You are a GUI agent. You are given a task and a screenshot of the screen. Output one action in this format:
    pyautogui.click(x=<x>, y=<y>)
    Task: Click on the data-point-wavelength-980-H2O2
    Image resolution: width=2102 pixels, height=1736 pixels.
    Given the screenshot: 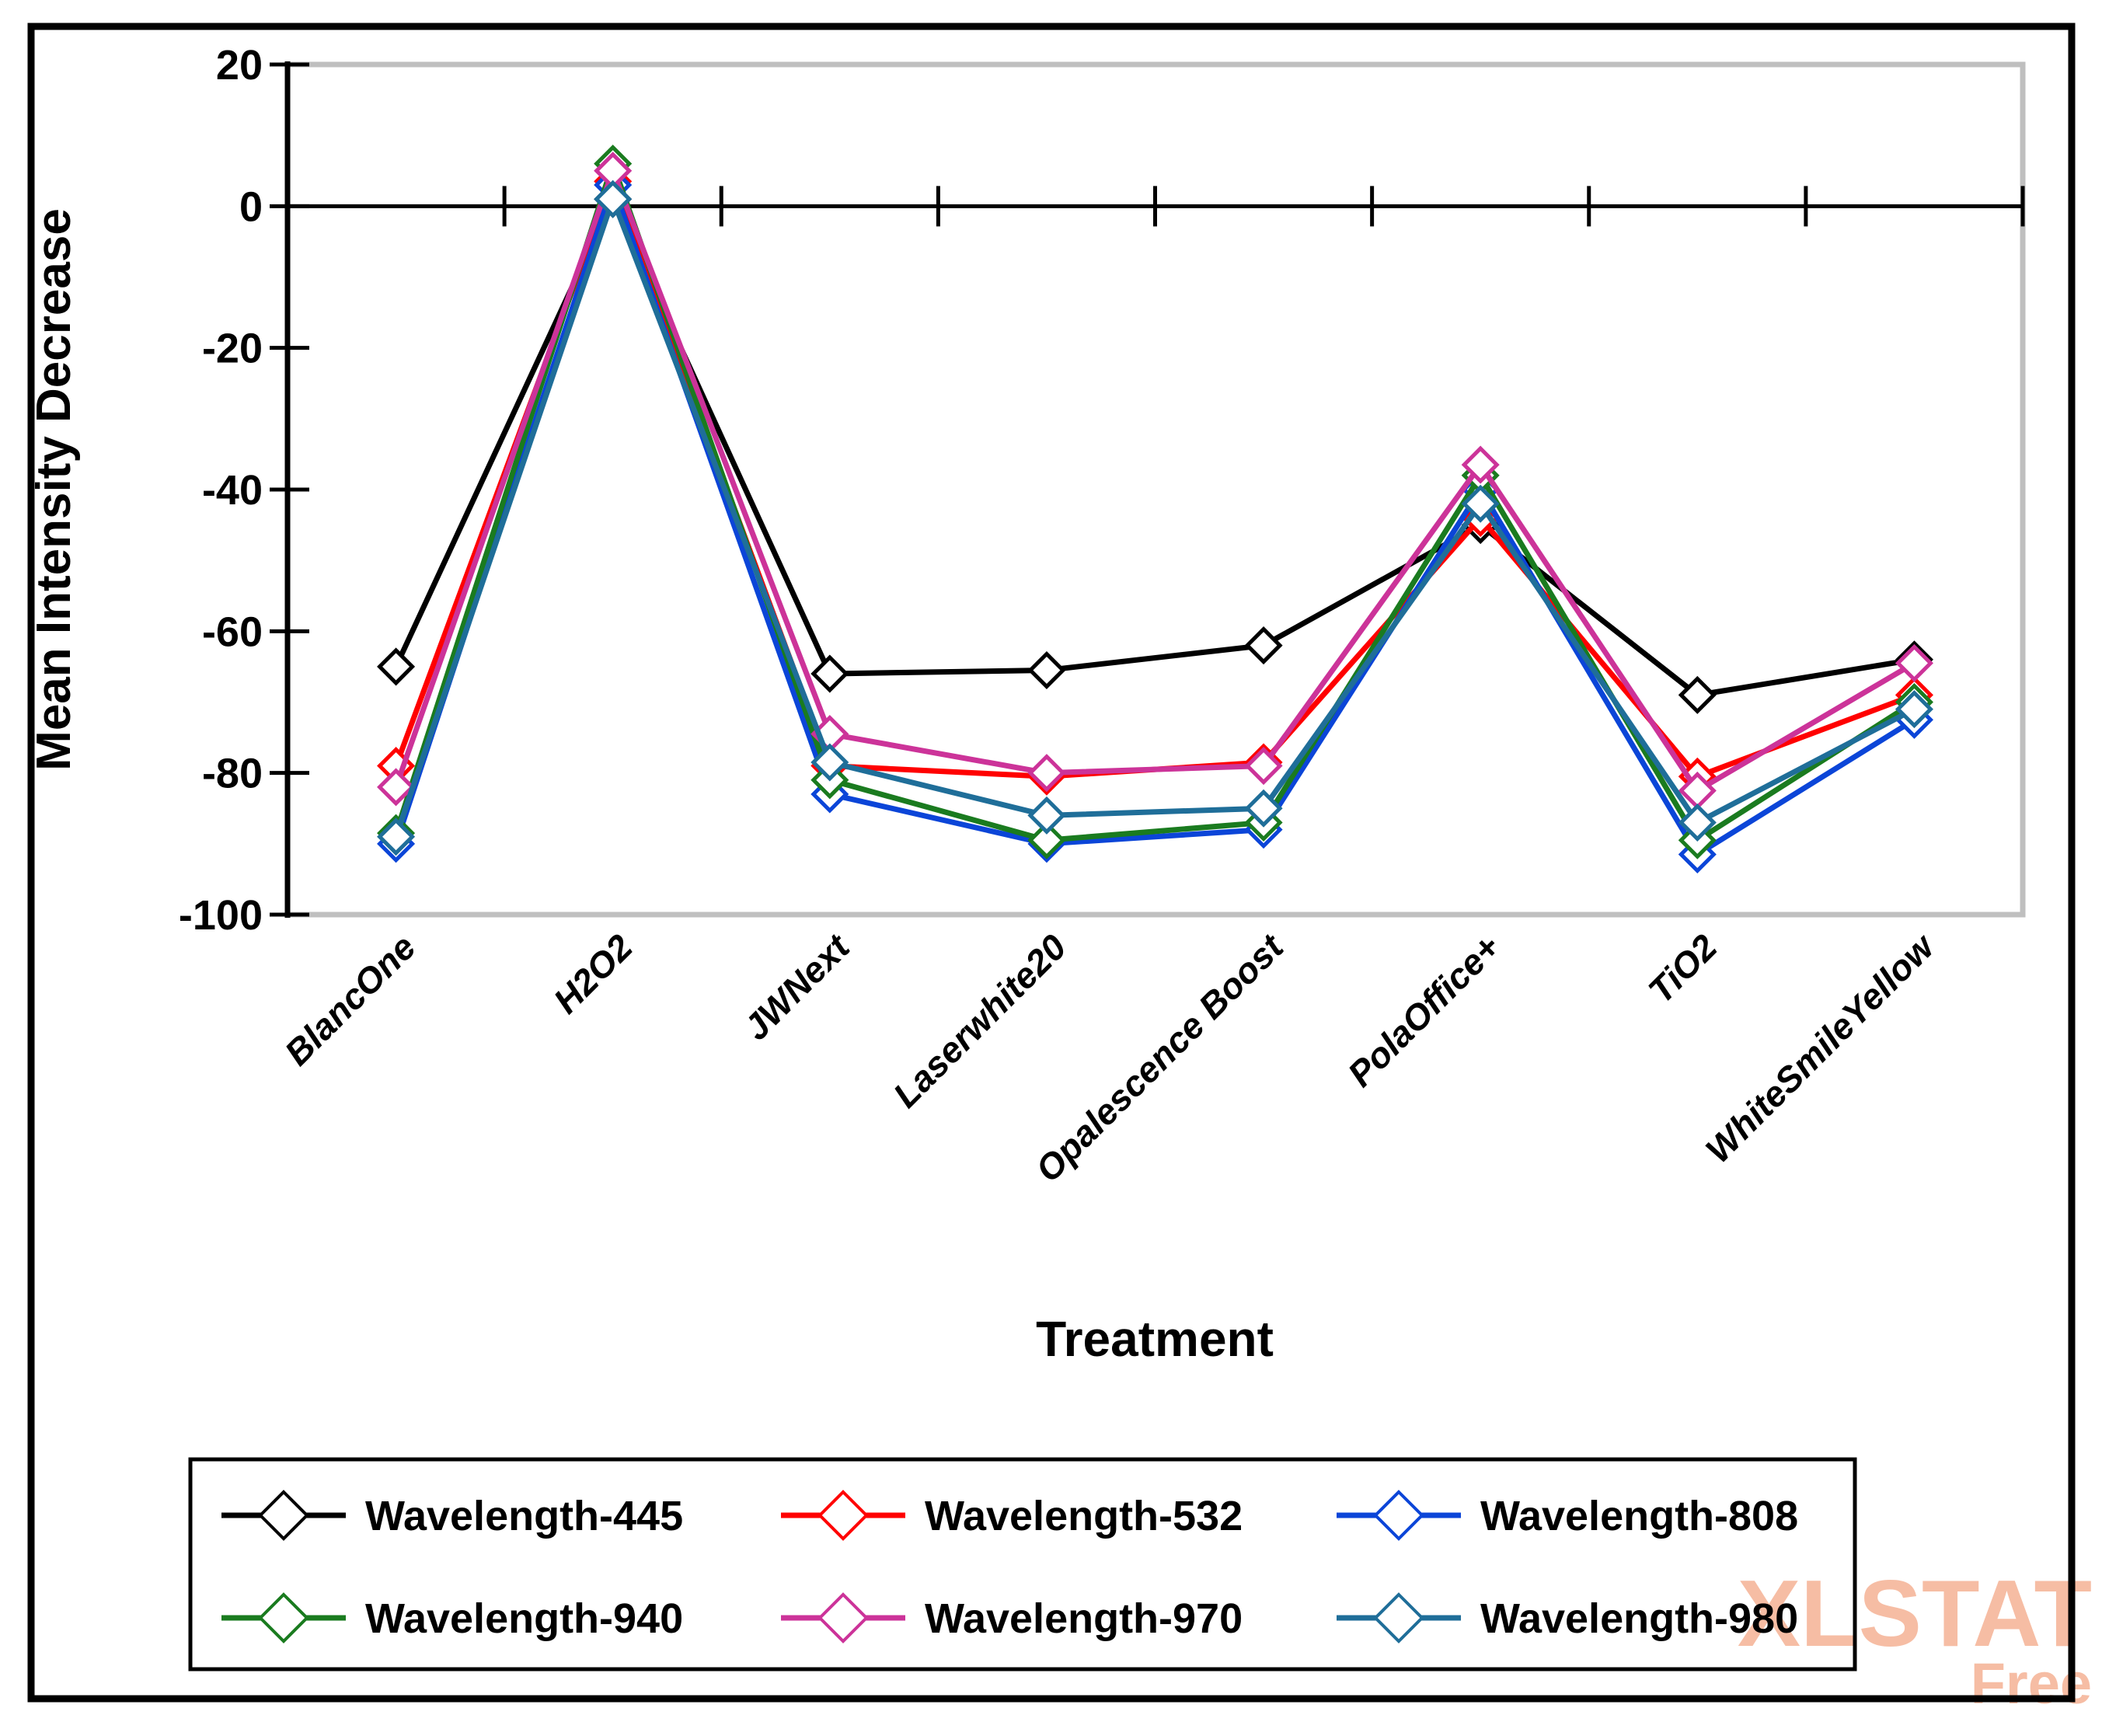 What is the action you would take?
    pyautogui.click(x=613, y=199)
    